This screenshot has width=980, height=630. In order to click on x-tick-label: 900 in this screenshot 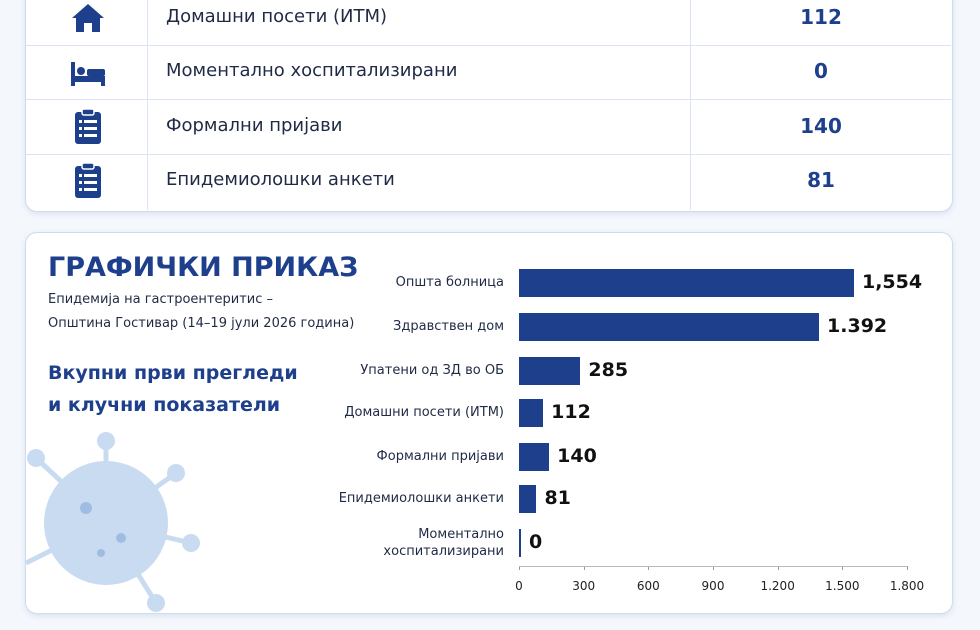, I will do `click(713, 586)`.